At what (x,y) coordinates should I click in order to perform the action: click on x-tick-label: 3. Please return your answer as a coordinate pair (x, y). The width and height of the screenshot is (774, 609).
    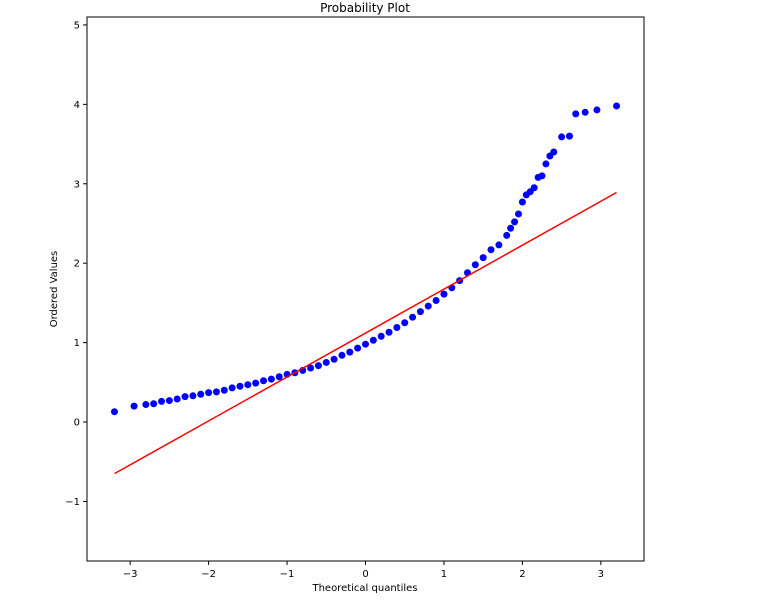
    Looking at the image, I should click on (601, 574).